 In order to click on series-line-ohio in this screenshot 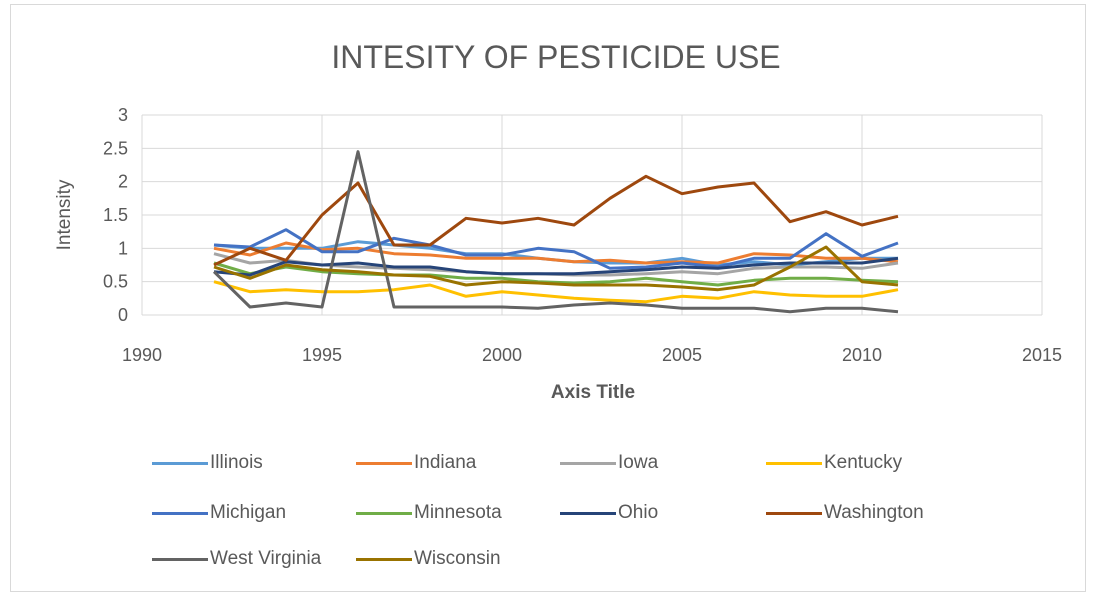, I will do `click(556, 266)`.